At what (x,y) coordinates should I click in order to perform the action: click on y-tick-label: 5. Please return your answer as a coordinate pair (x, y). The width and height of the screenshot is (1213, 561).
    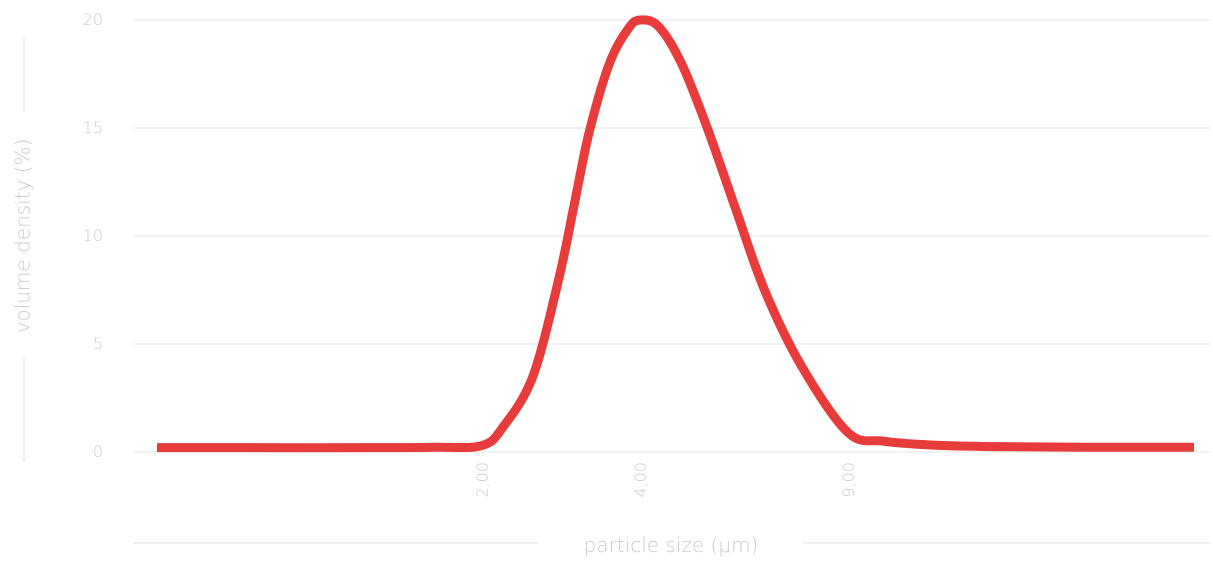
    Looking at the image, I should click on (98, 343).